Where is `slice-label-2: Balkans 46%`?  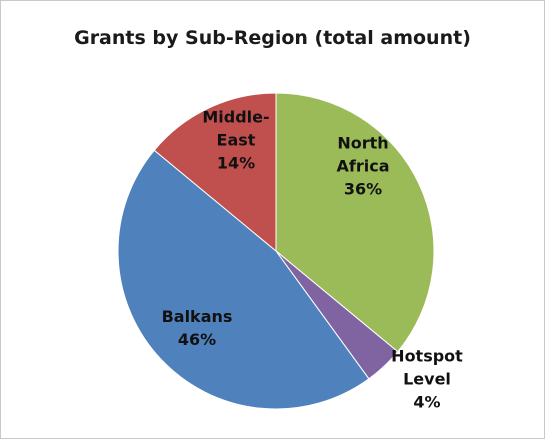
slice-label-2: Balkans 46% is located at coordinates (197, 328).